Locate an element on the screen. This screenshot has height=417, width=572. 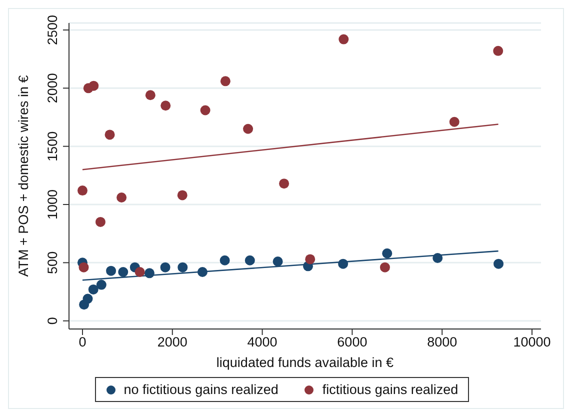
x-tick-label: 6000 is located at coordinates (352, 342).